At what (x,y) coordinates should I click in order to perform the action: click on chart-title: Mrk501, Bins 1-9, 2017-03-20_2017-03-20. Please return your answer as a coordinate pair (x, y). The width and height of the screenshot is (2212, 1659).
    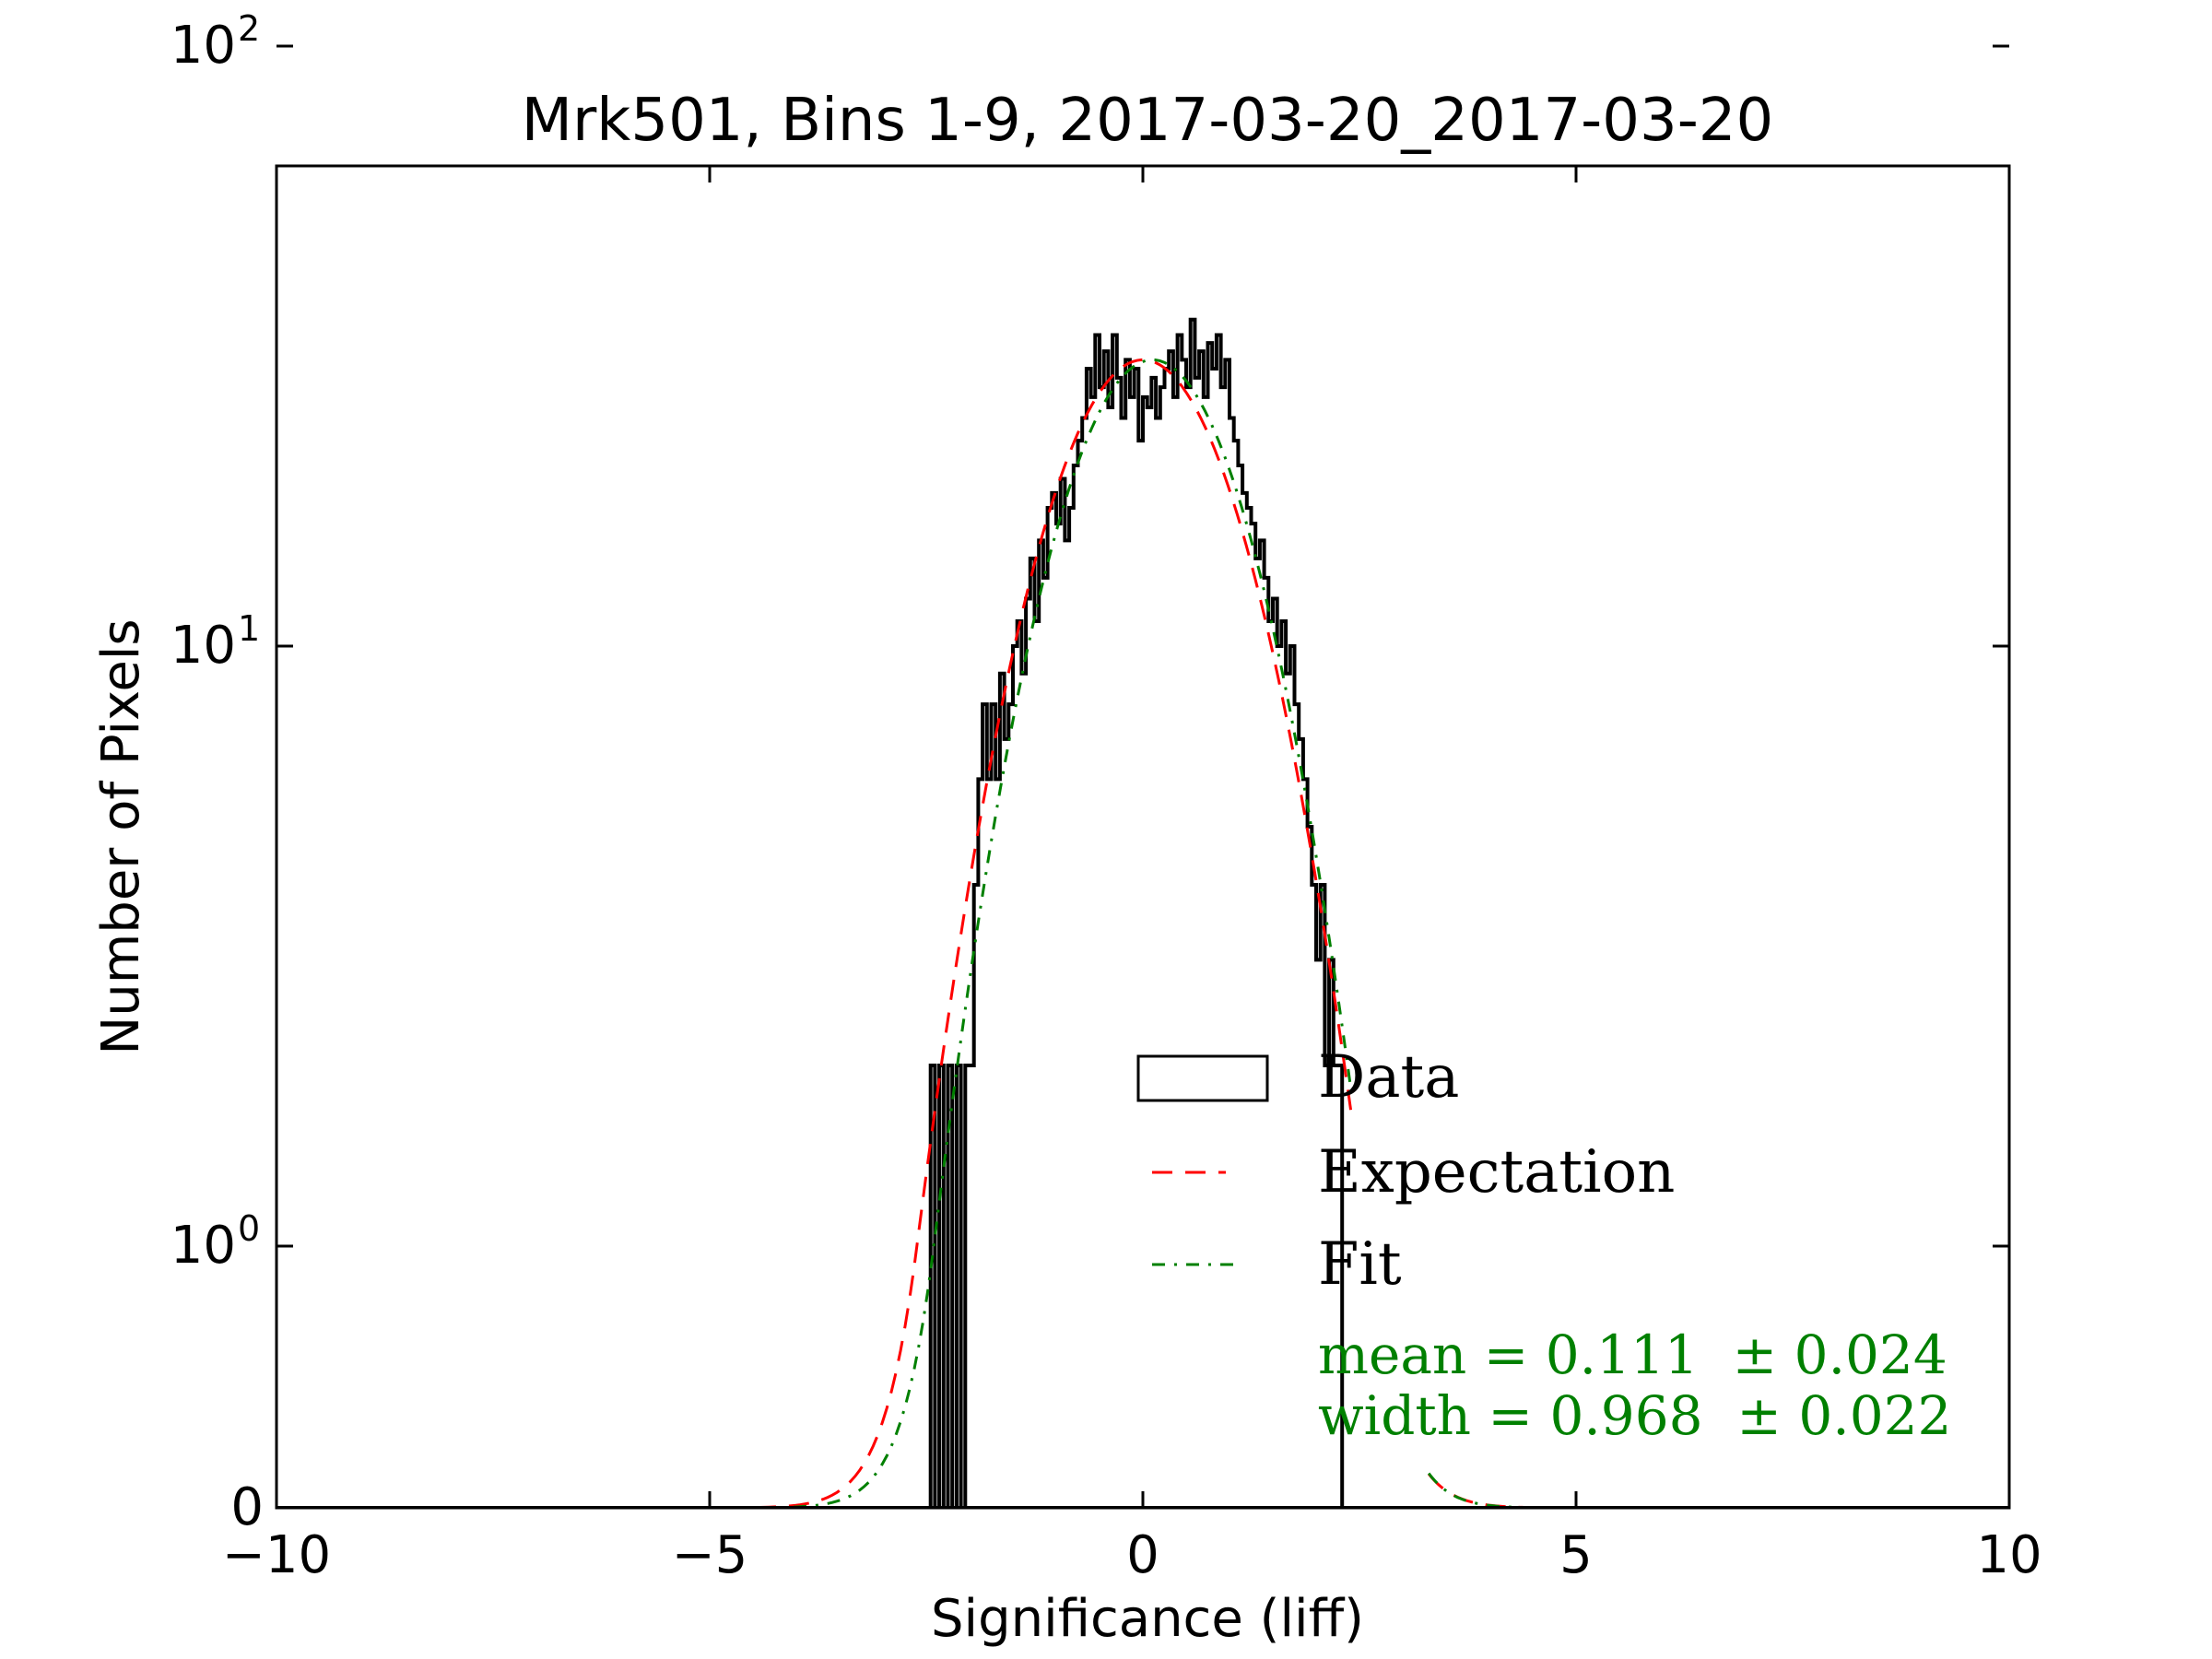
    Looking at the image, I should click on (1147, 121).